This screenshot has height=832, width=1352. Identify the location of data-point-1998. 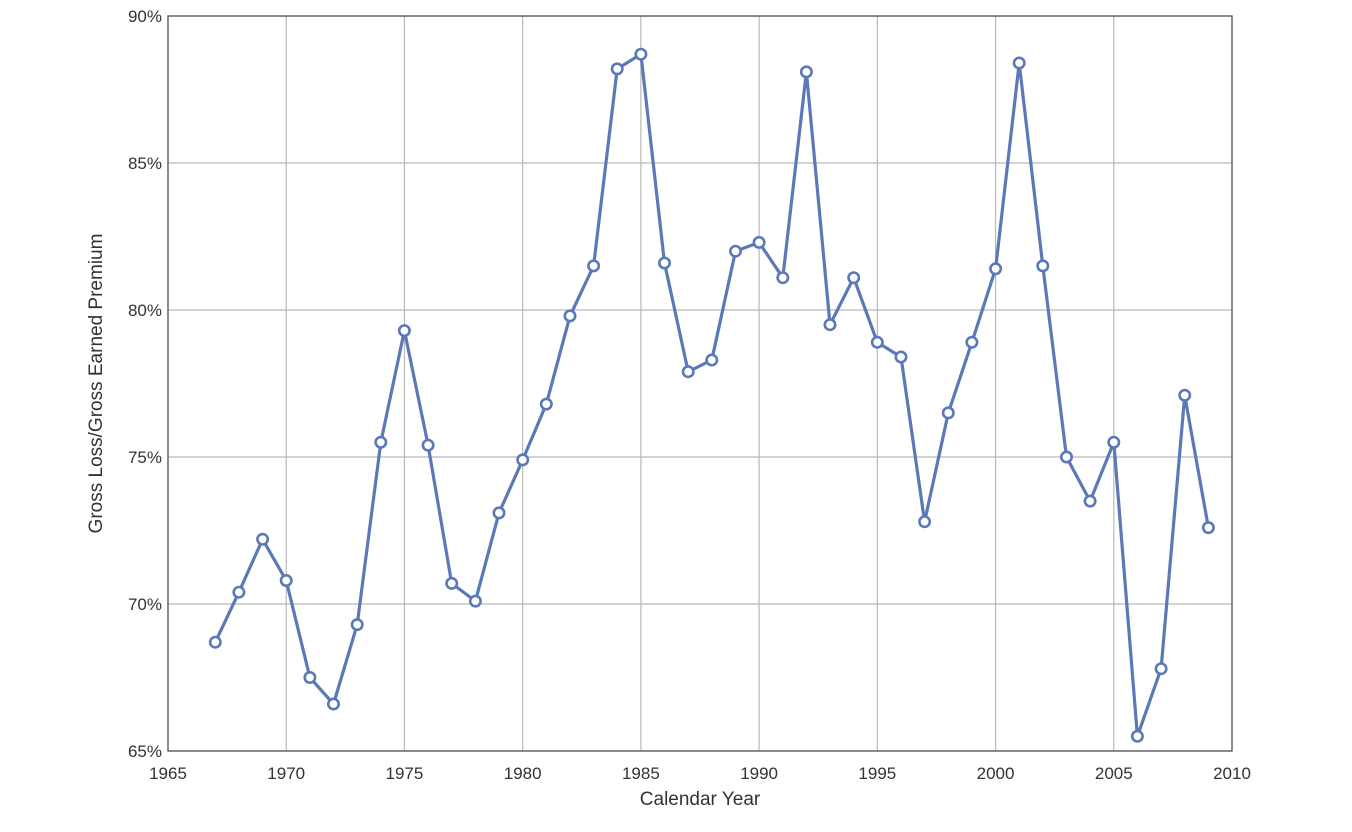
(948, 413).